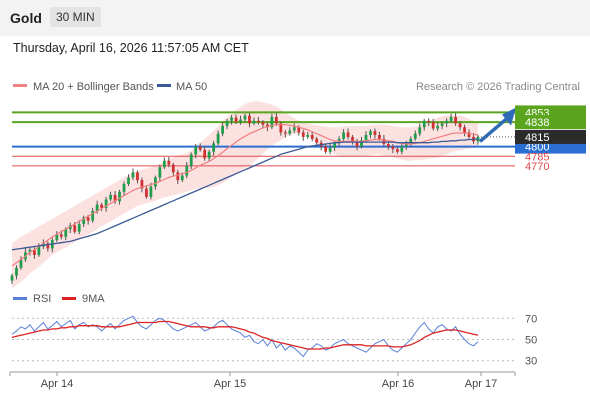 This screenshot has width=590, height=400. What do you see at coordinates (20, 85) in the screenshot?
I see `bb-legend-swatch` at bounding box center [20, 85].